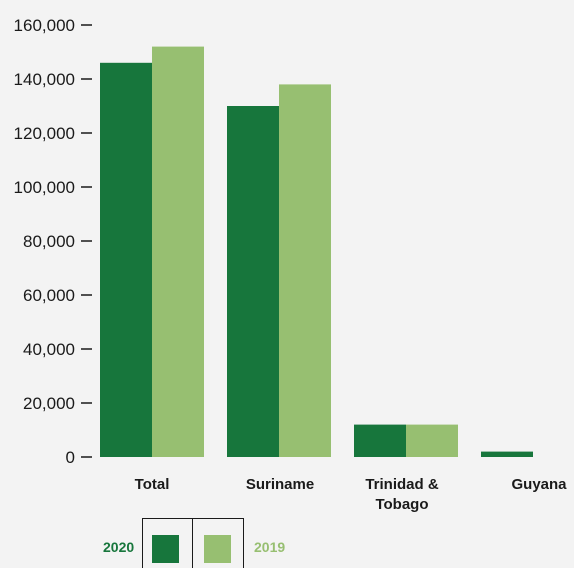 The image size is (574, 568). I want to click on x-category-label: Trinidad &, so click(402, 484).